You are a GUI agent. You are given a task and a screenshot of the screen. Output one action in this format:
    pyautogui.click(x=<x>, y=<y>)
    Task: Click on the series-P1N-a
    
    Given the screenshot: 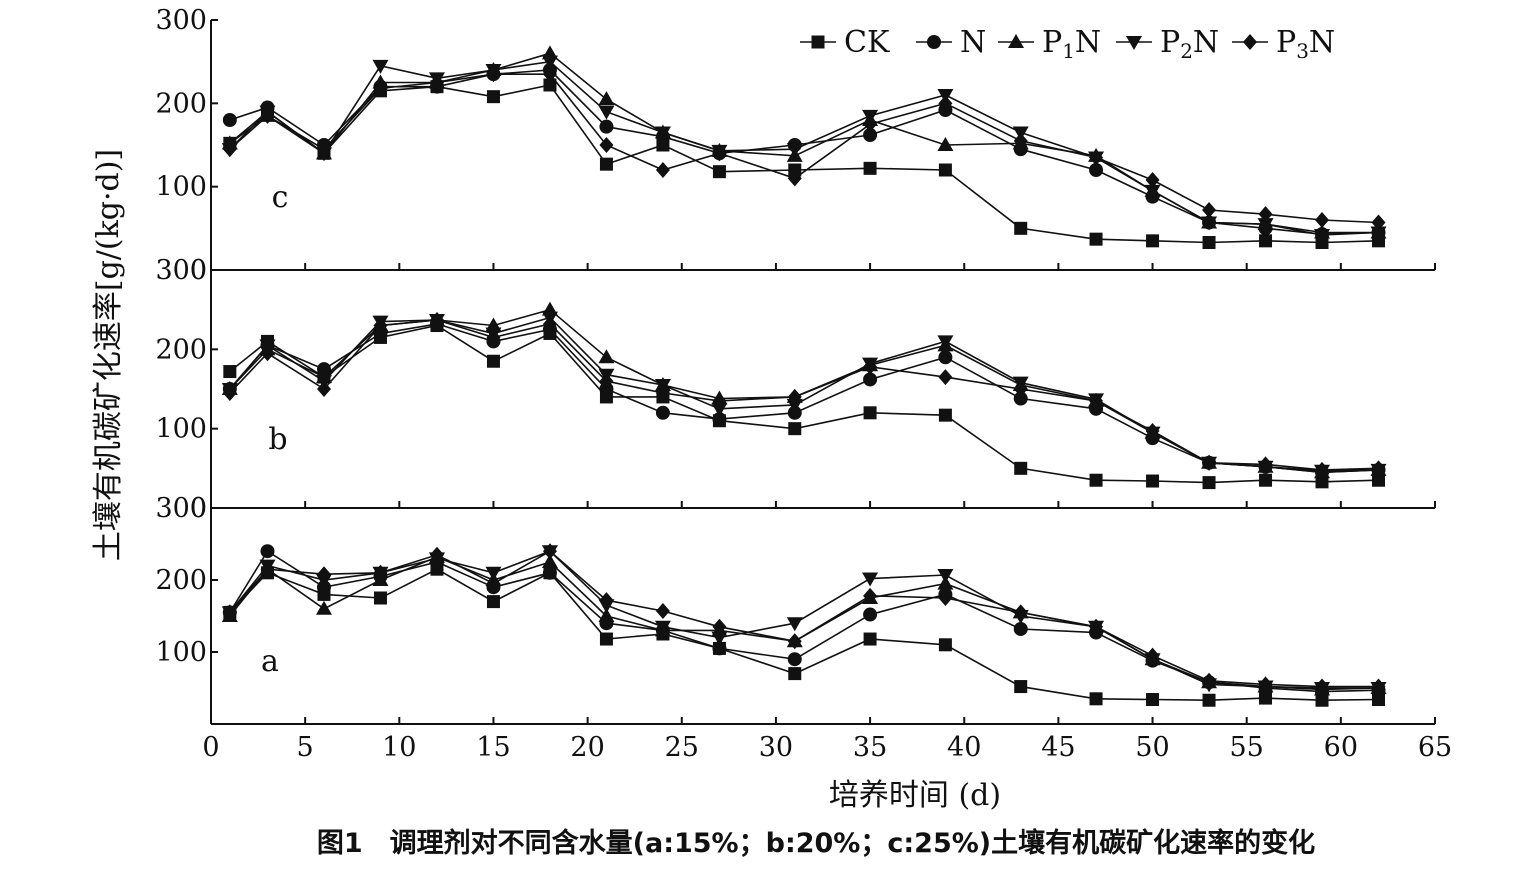 What is the action you would take?
    pyautogui.click(x=804, y=622)
    